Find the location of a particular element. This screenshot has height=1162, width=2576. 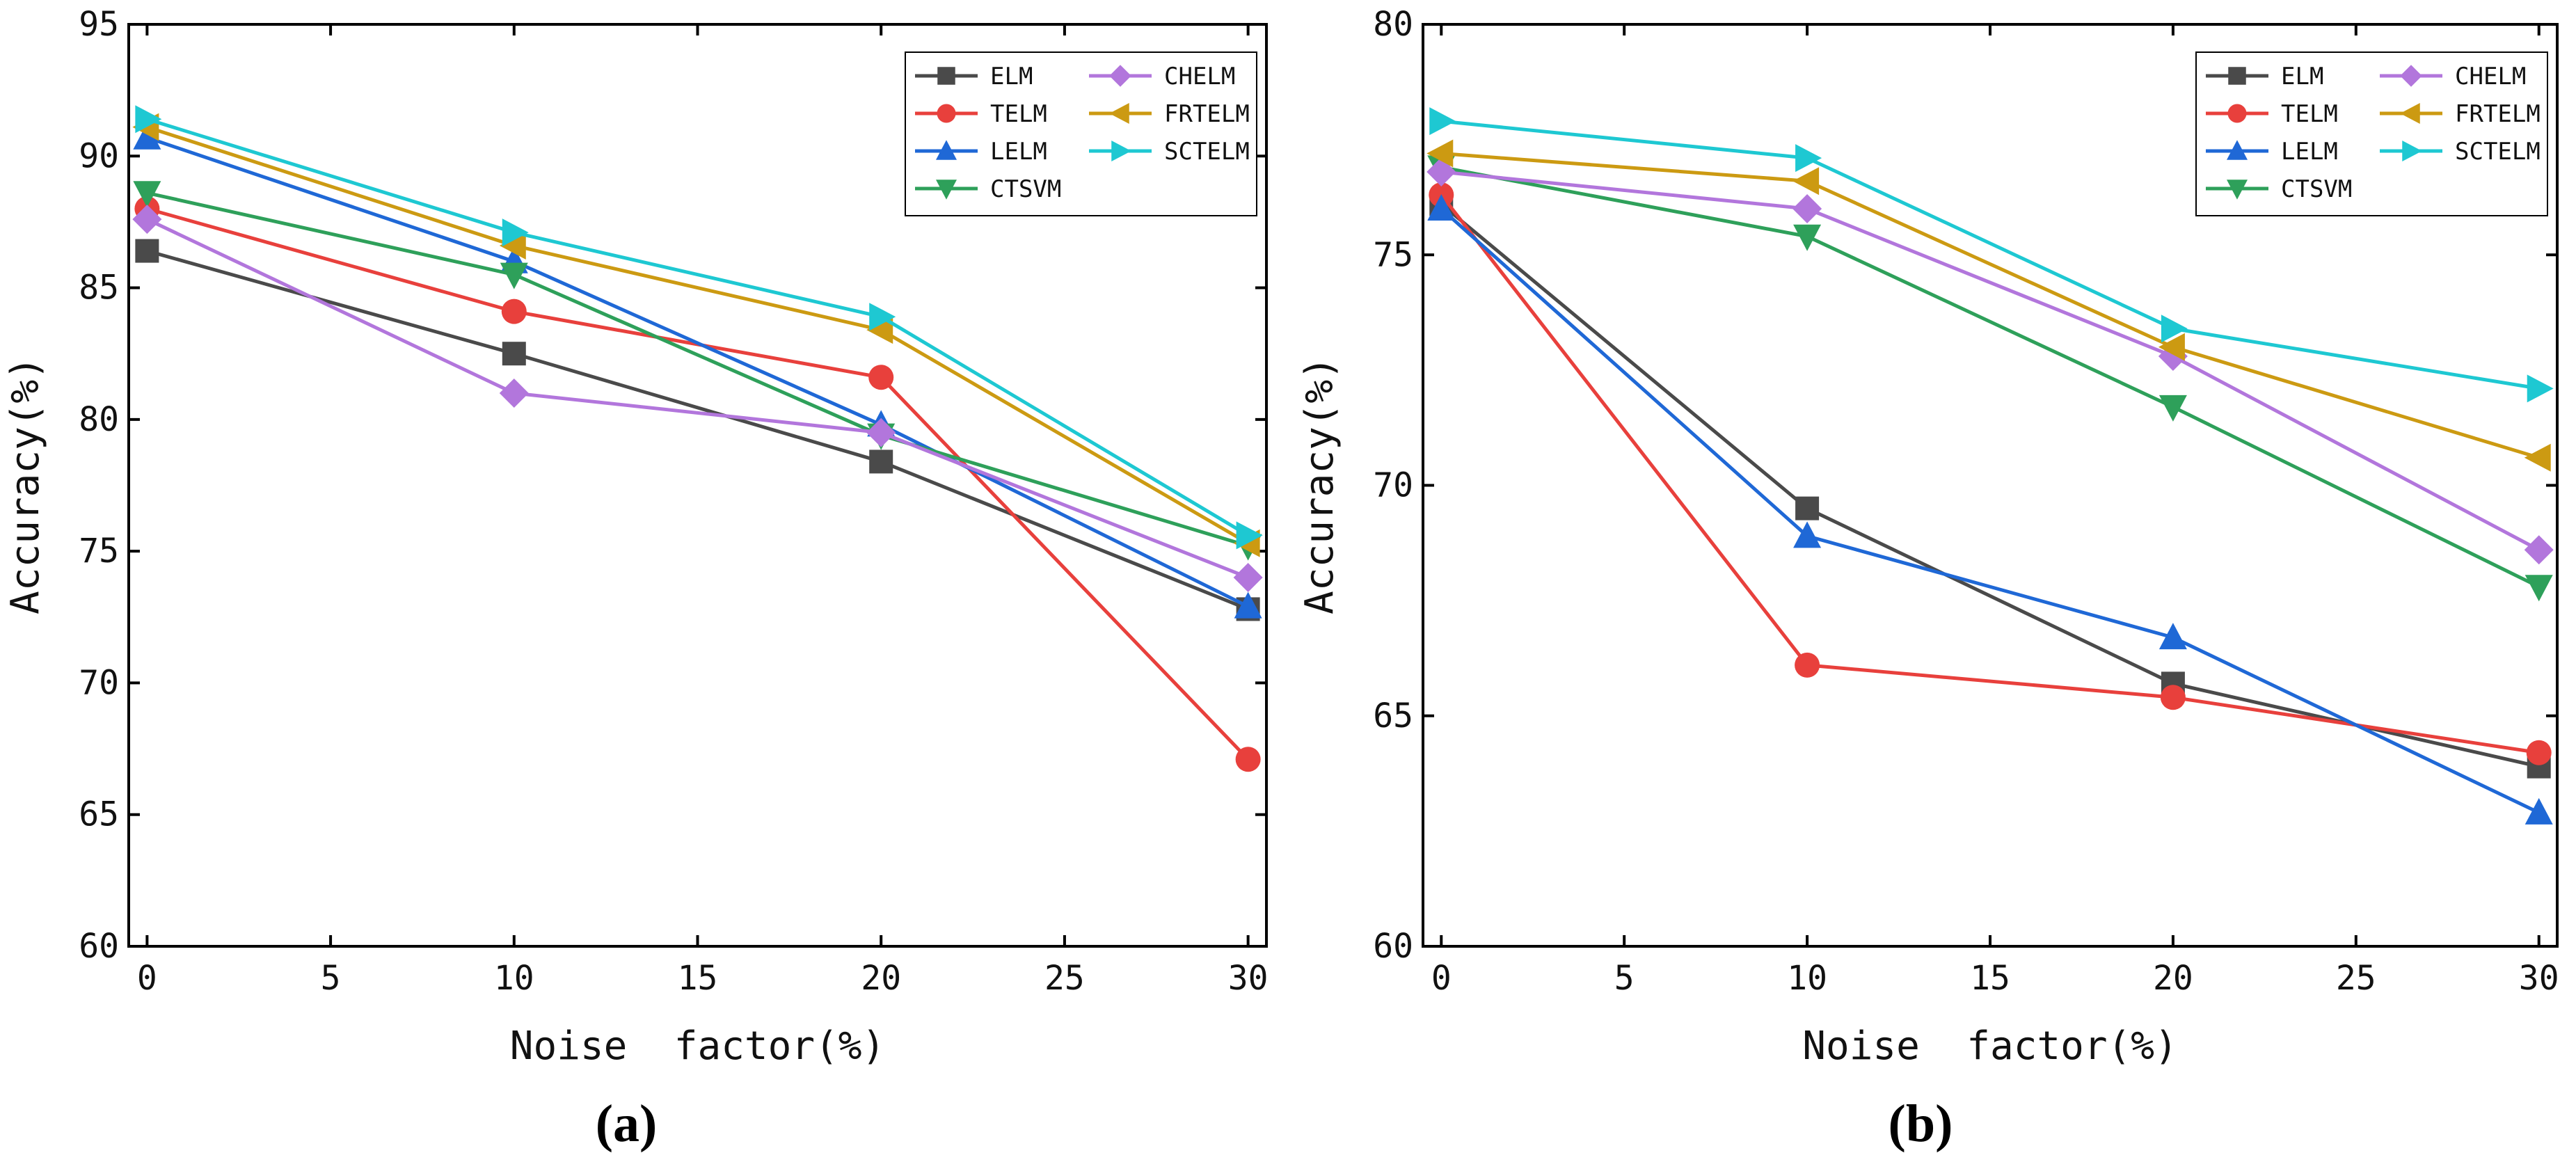

panel-b-x-tick-label: 25 is located at coordinates (2356, 978).